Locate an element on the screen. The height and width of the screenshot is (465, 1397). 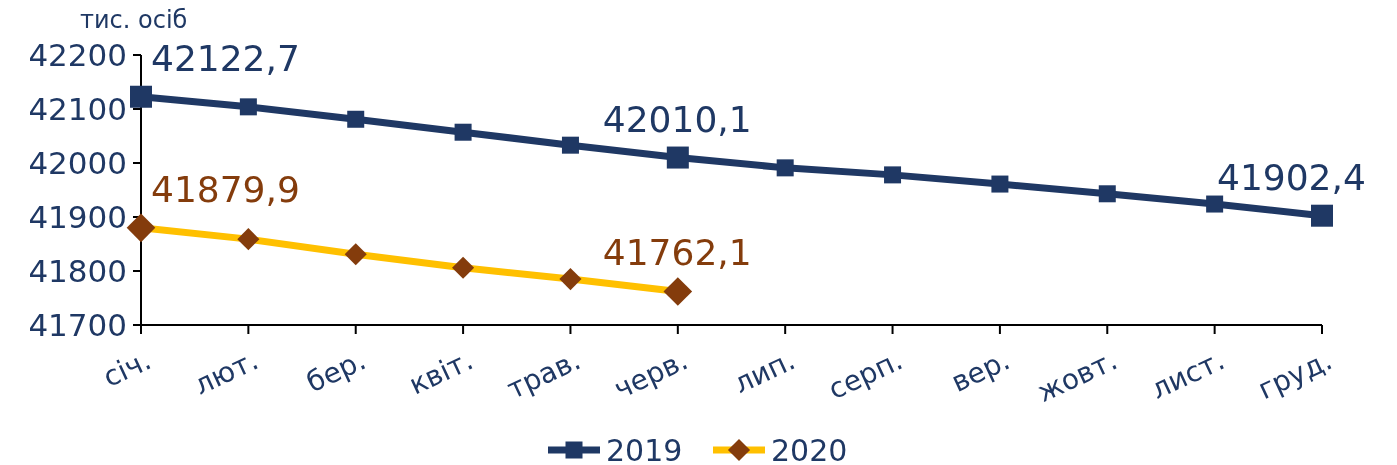
y-tick-label: 41700 is located at coordinates (77, 324).